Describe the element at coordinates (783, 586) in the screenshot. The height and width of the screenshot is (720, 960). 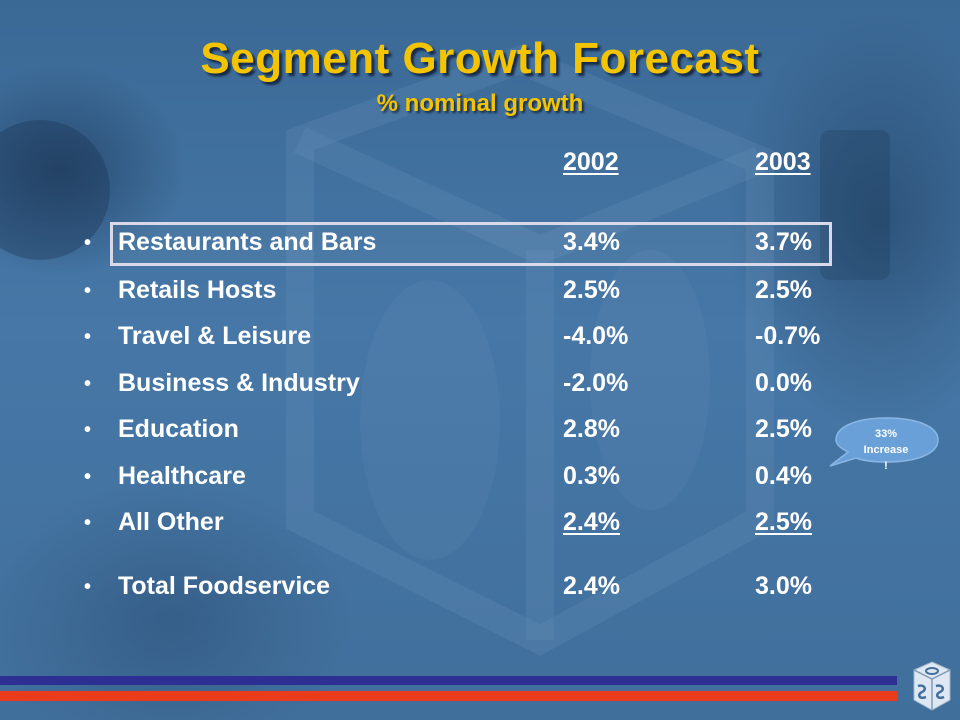
I see `total-2003: 3.0%` at that location.